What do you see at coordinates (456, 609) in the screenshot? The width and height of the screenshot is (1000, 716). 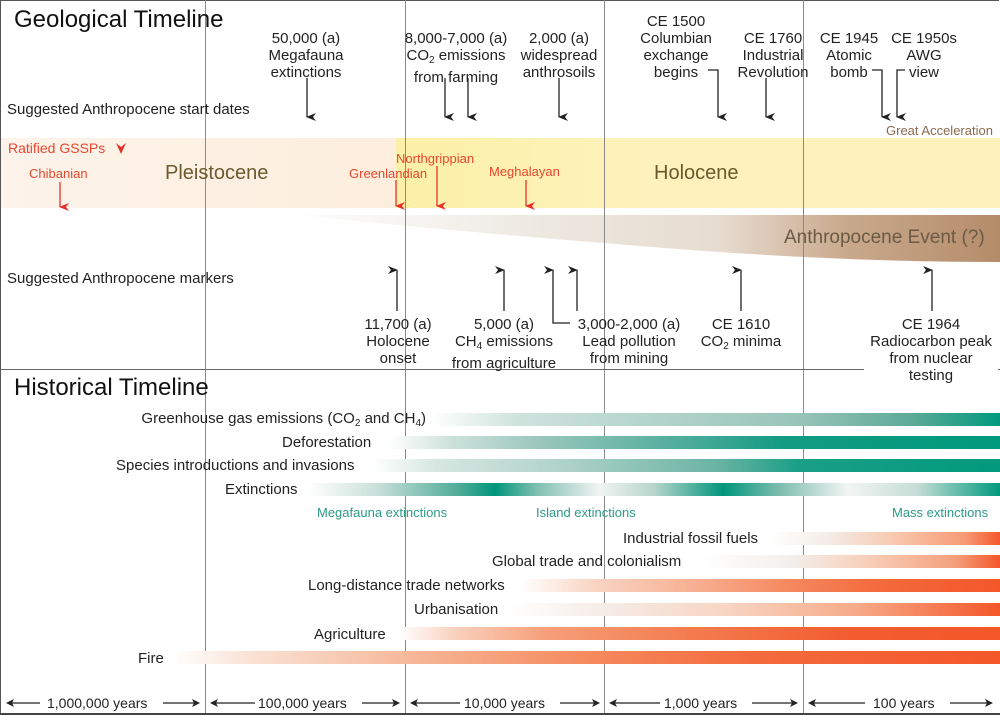 I see `row-label-urbanisation: Urbanisation` at bounding box center [456, 609].